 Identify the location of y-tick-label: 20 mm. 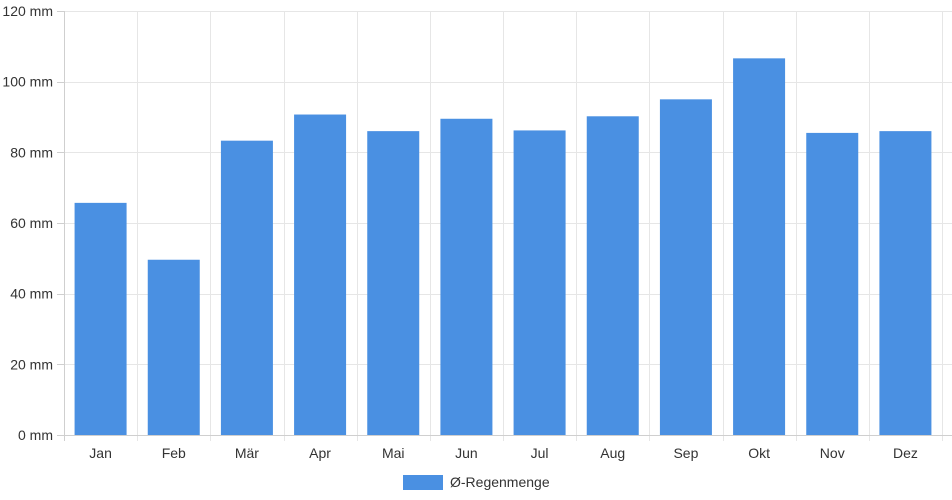
(31, 364).